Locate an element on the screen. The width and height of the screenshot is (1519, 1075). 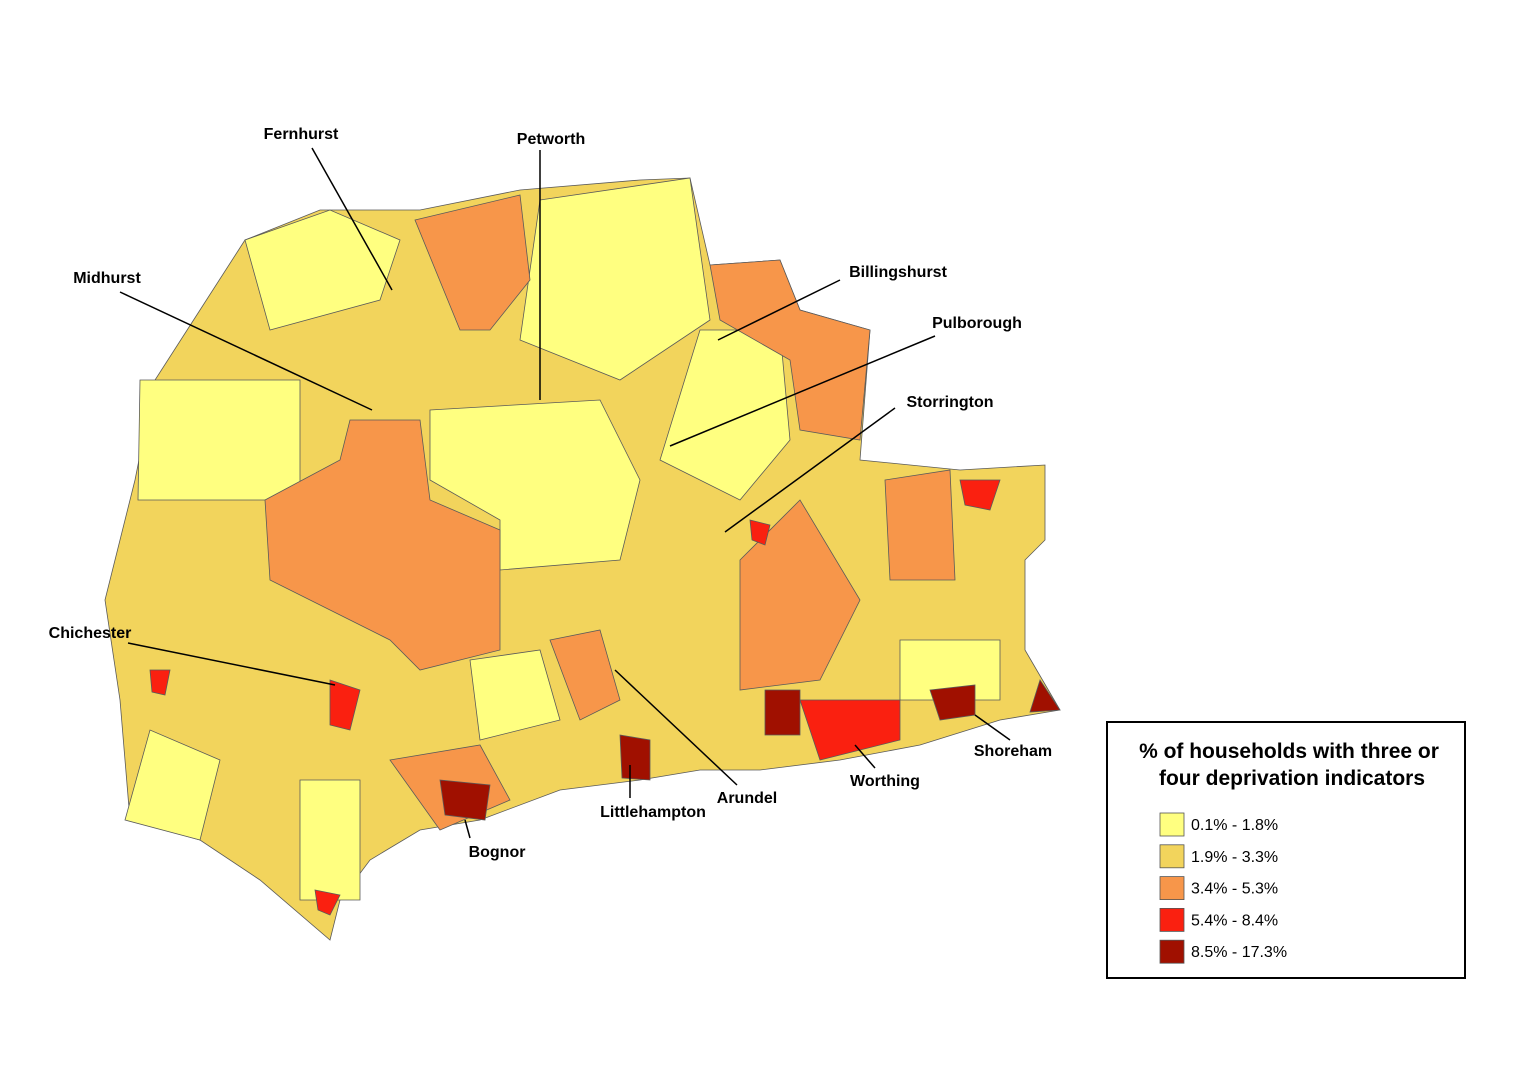
place-label: Midhurst is located at coordinates (107, 278).